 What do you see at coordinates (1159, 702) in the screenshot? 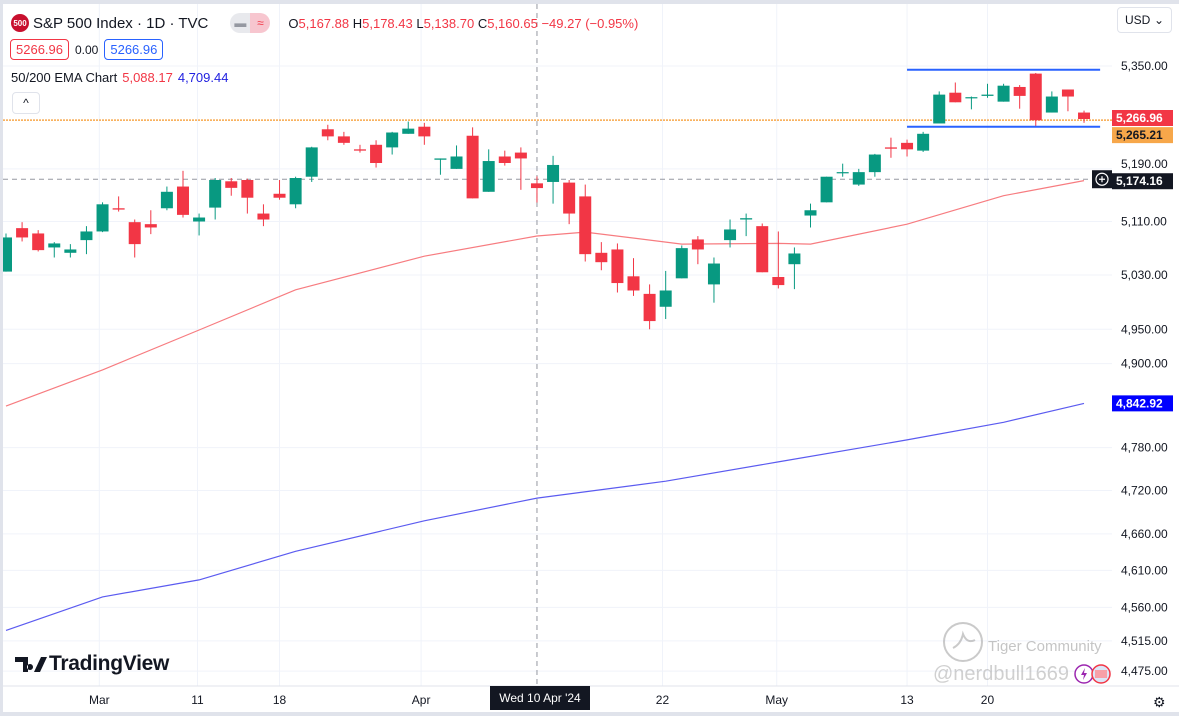
I see `settings-icon: ⚙` at bounding box center [1159, 702].